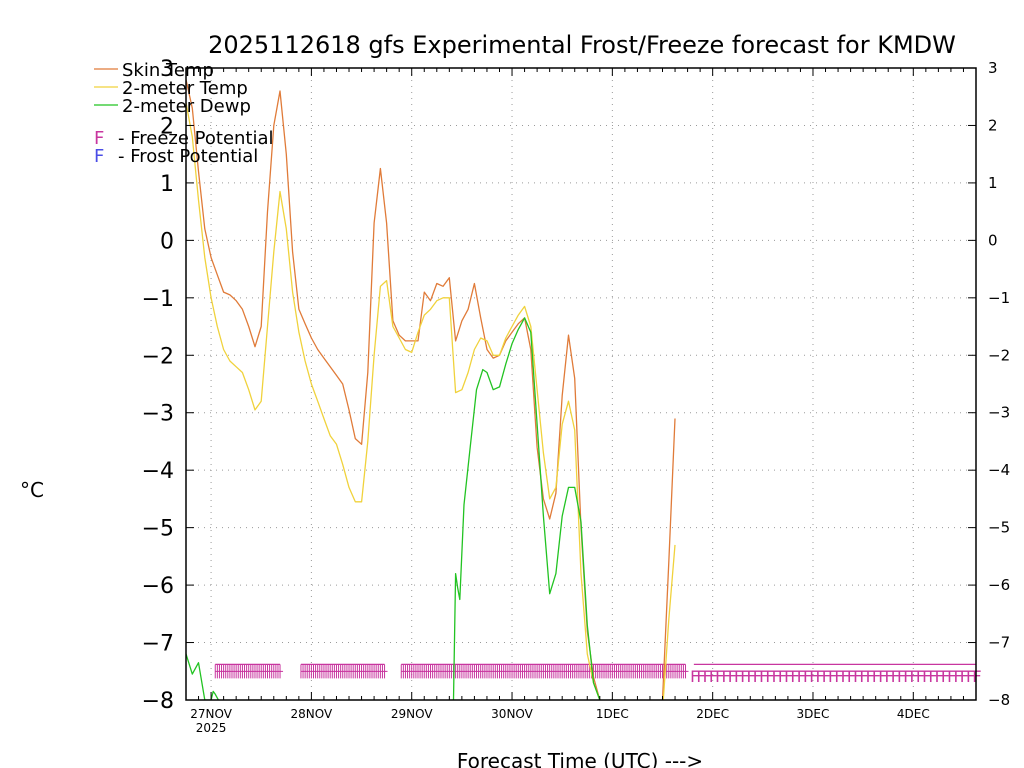 The width and height of the screenshot is (1024, 768). Describe the element at coordinates (999, 528) in the screenshot. I see `y-tick-label-right: −5` at that location.